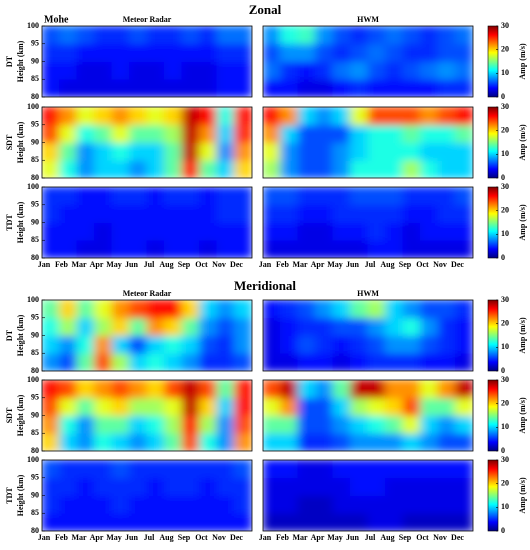 The height and width of the screenshot is (550, 530). I want to click on y-tick-label: 90, so click(35, 141).